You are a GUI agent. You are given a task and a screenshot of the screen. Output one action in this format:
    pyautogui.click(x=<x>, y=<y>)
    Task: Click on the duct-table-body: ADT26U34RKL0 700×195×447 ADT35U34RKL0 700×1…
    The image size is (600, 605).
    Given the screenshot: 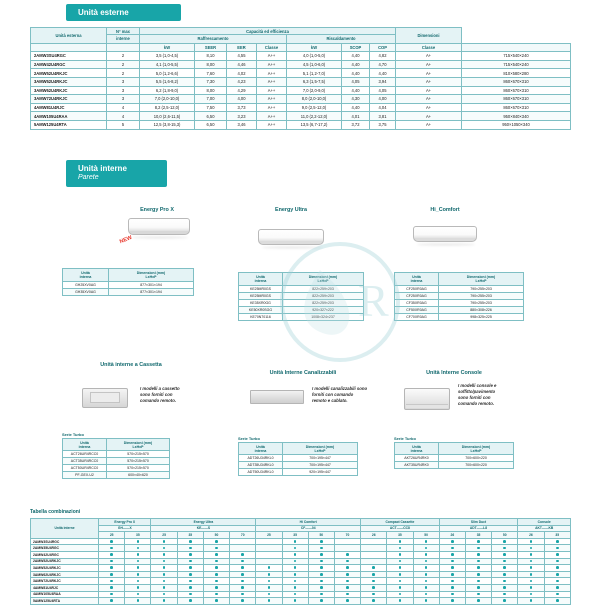 What is the action you would take?
    pyautogui.click(x=298, y=465)
    